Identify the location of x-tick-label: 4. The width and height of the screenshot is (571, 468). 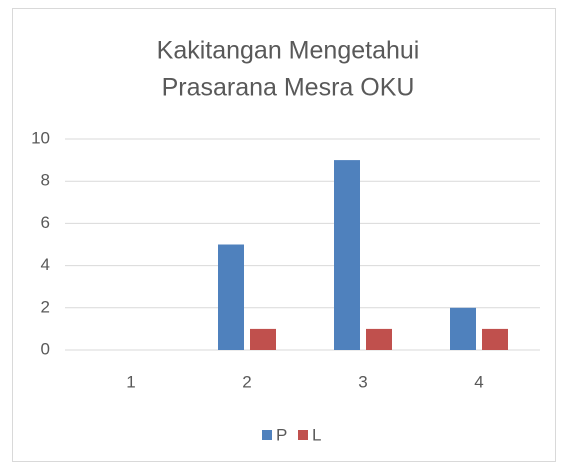
(478, 381).